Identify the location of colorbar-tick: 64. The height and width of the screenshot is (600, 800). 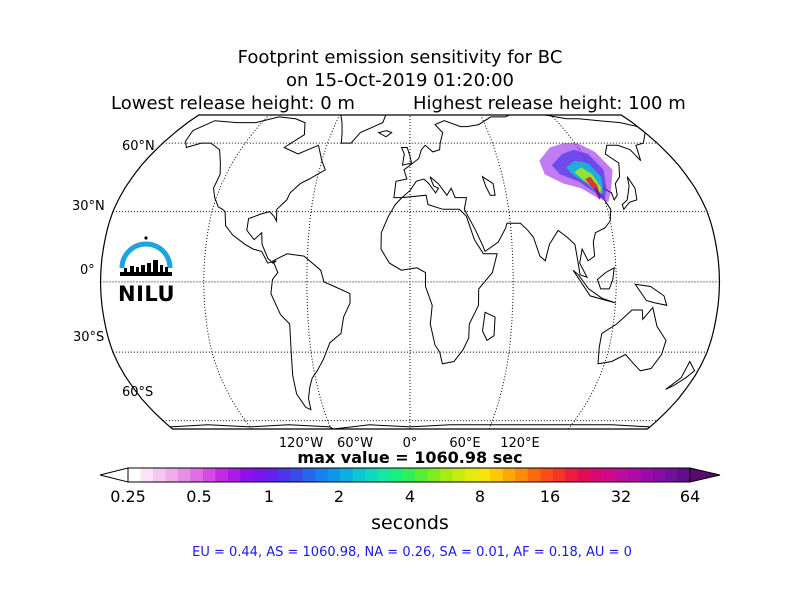
(690, 496).